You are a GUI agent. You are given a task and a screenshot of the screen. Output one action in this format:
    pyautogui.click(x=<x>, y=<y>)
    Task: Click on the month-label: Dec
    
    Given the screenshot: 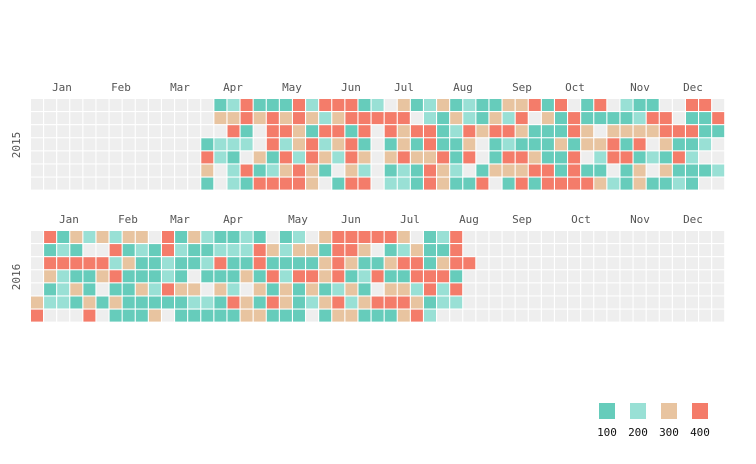 What is the action you would take?
    pyautogui.click(x=693, y=87)
    